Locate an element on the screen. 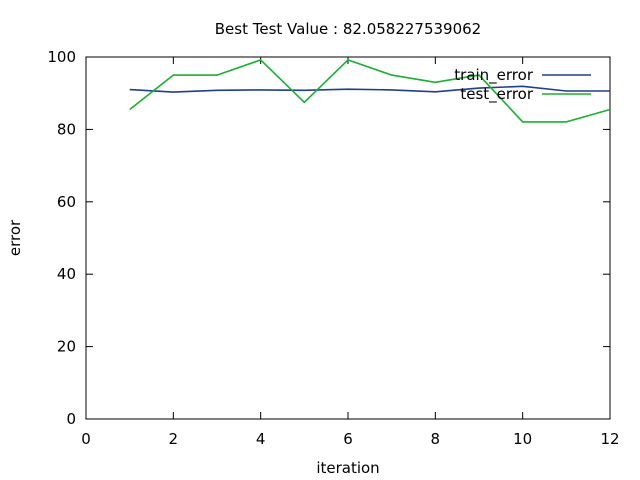 The width and height of the screenshot is (640, 480). x-tick-label: 4 is located at coordinates (261, 439).